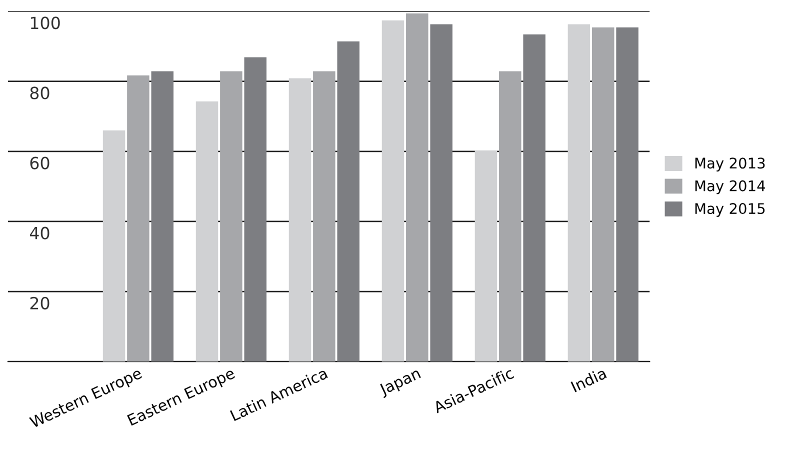 This screenshot has height=452, width=802. I want to click on legend-label: May 2013, so click(730, 165).